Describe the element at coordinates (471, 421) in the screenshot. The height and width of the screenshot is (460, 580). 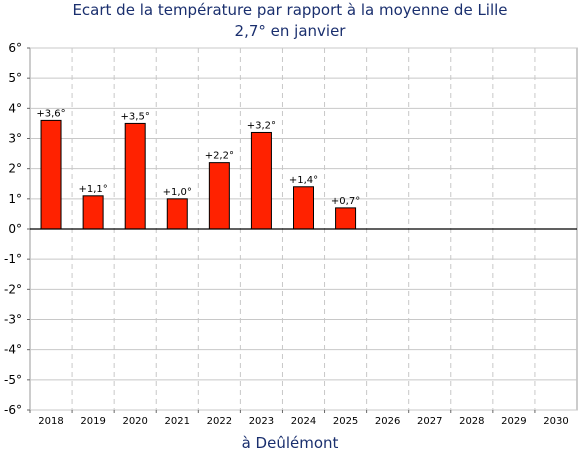
I see `x-tick-label: 2028` at that location.